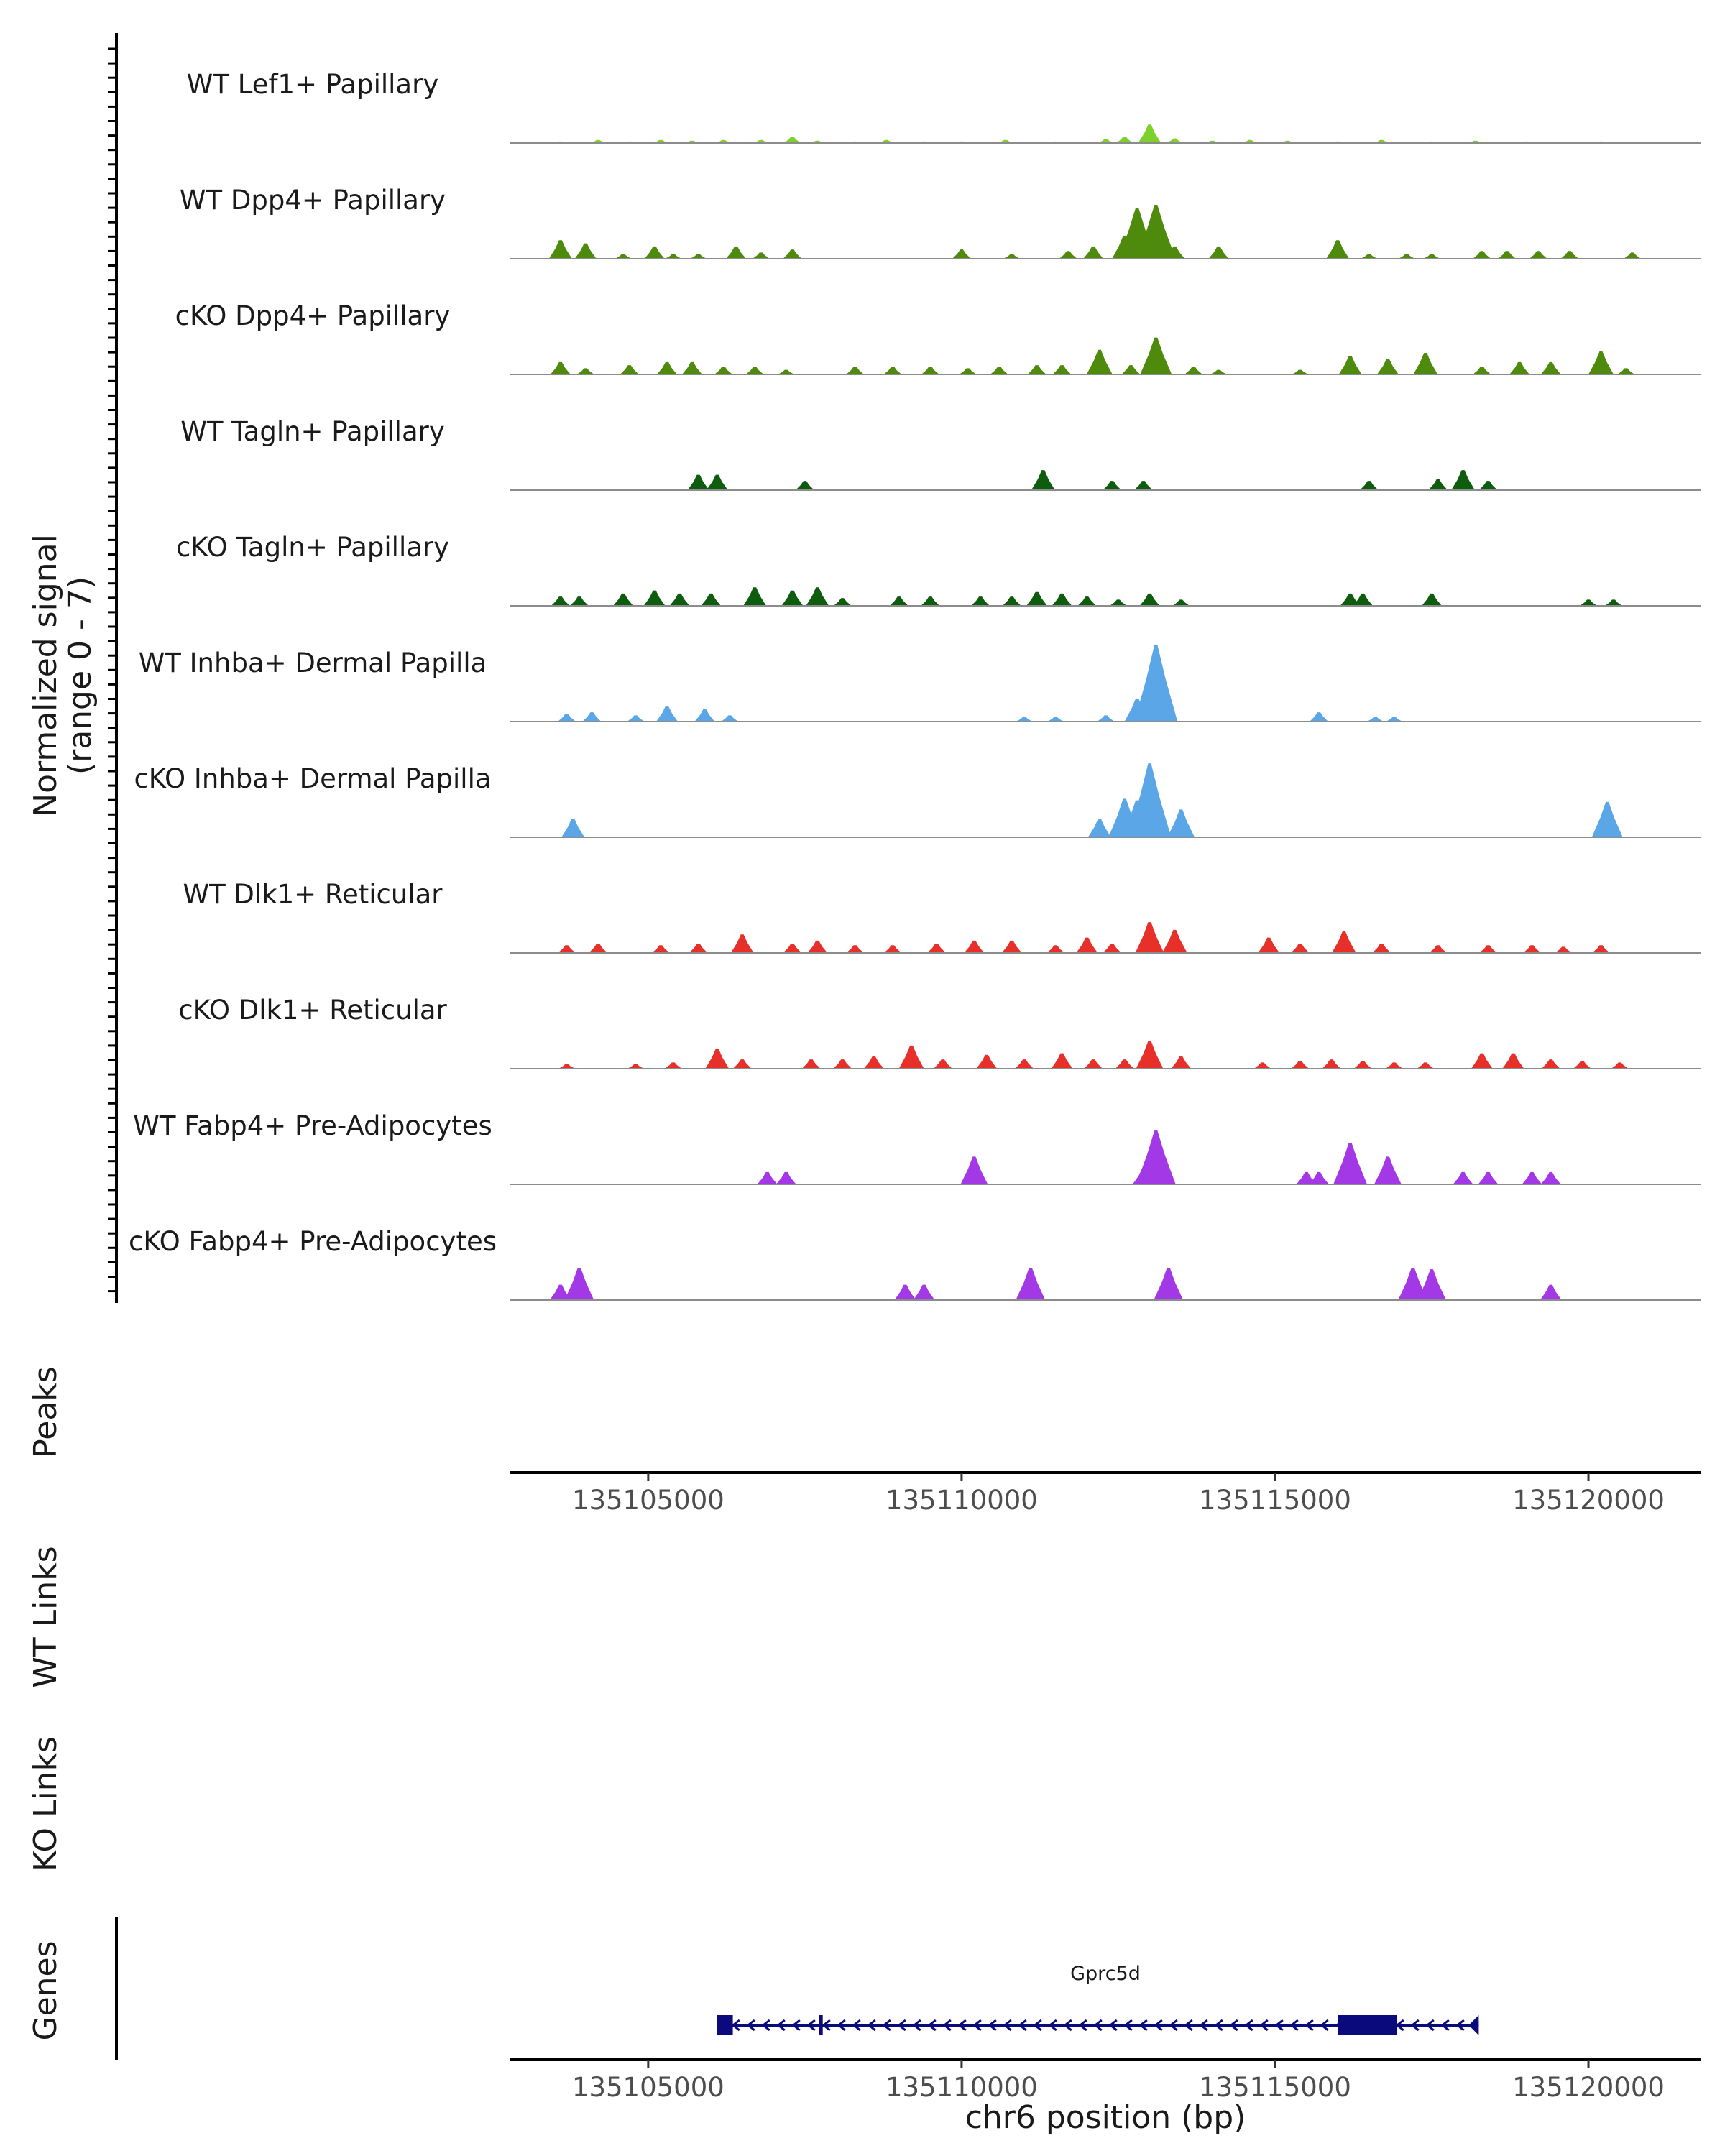  I want to click on x-axis-top-tick-label: 135115000, so click(1275, 1500).